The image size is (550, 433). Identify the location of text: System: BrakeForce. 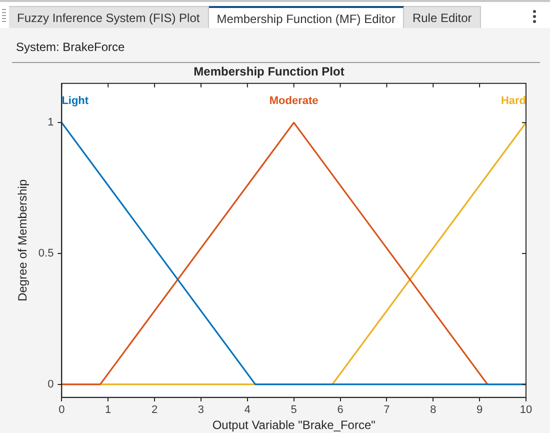
(70, 47).